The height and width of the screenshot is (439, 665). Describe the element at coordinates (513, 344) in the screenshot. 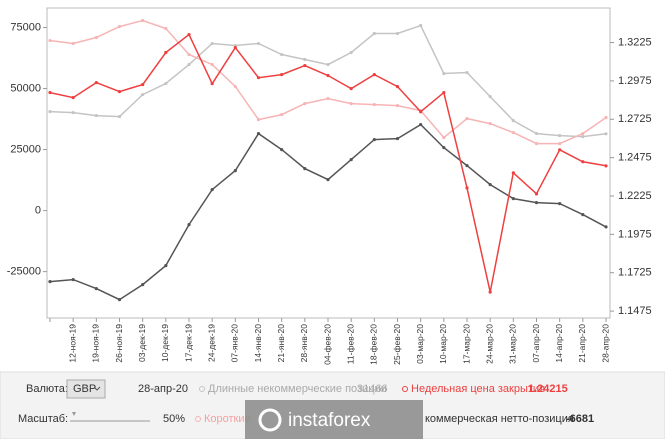

I see `x-tick-label: 31-мар-20` at that location.